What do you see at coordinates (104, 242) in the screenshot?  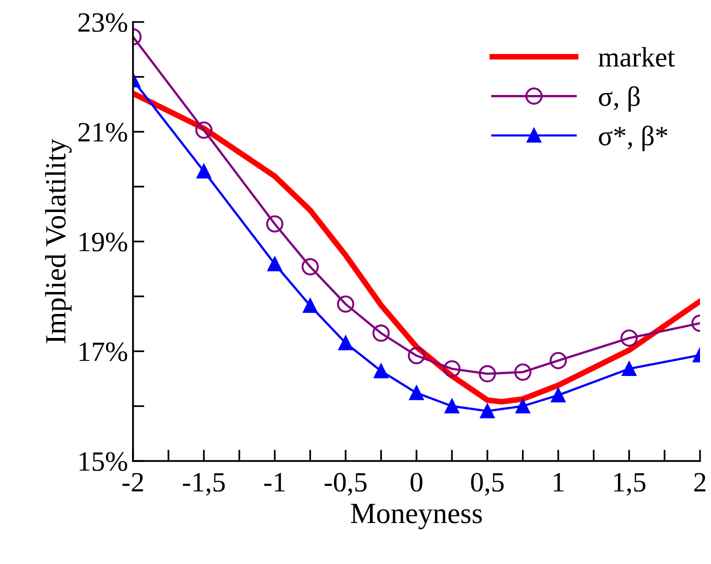 I see `y-tick-label: 19%` at bounding box center [104, 242].